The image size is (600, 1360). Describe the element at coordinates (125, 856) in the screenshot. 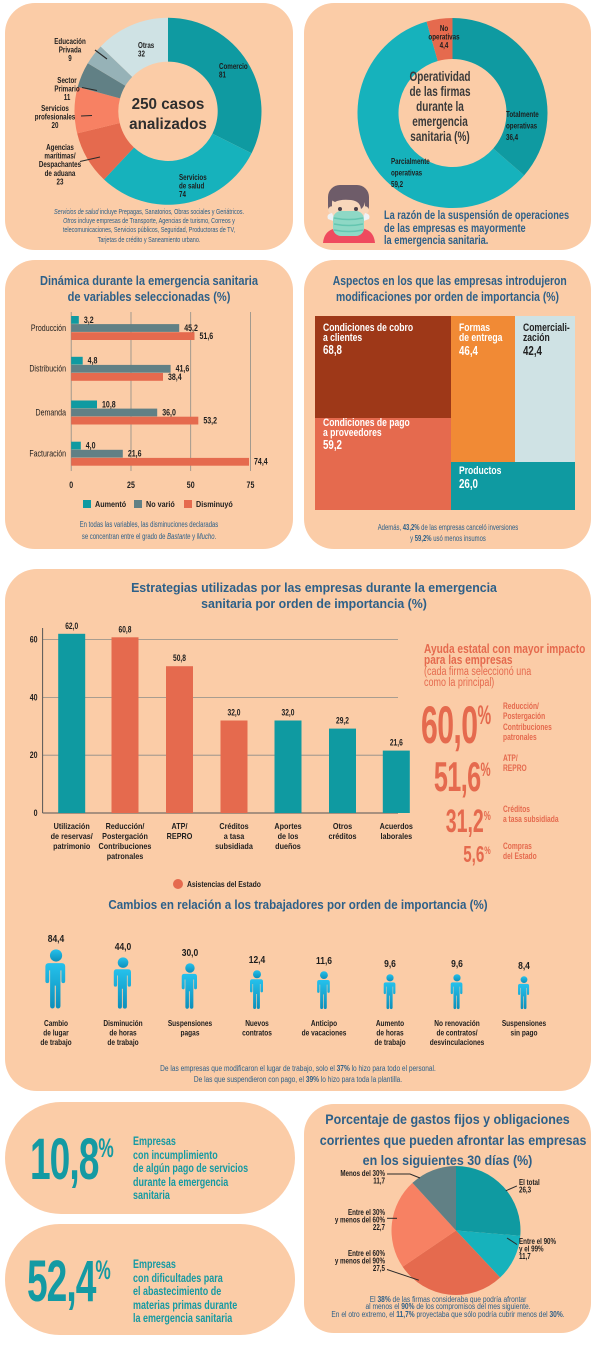

I see `svg-text: patronales` at that location.